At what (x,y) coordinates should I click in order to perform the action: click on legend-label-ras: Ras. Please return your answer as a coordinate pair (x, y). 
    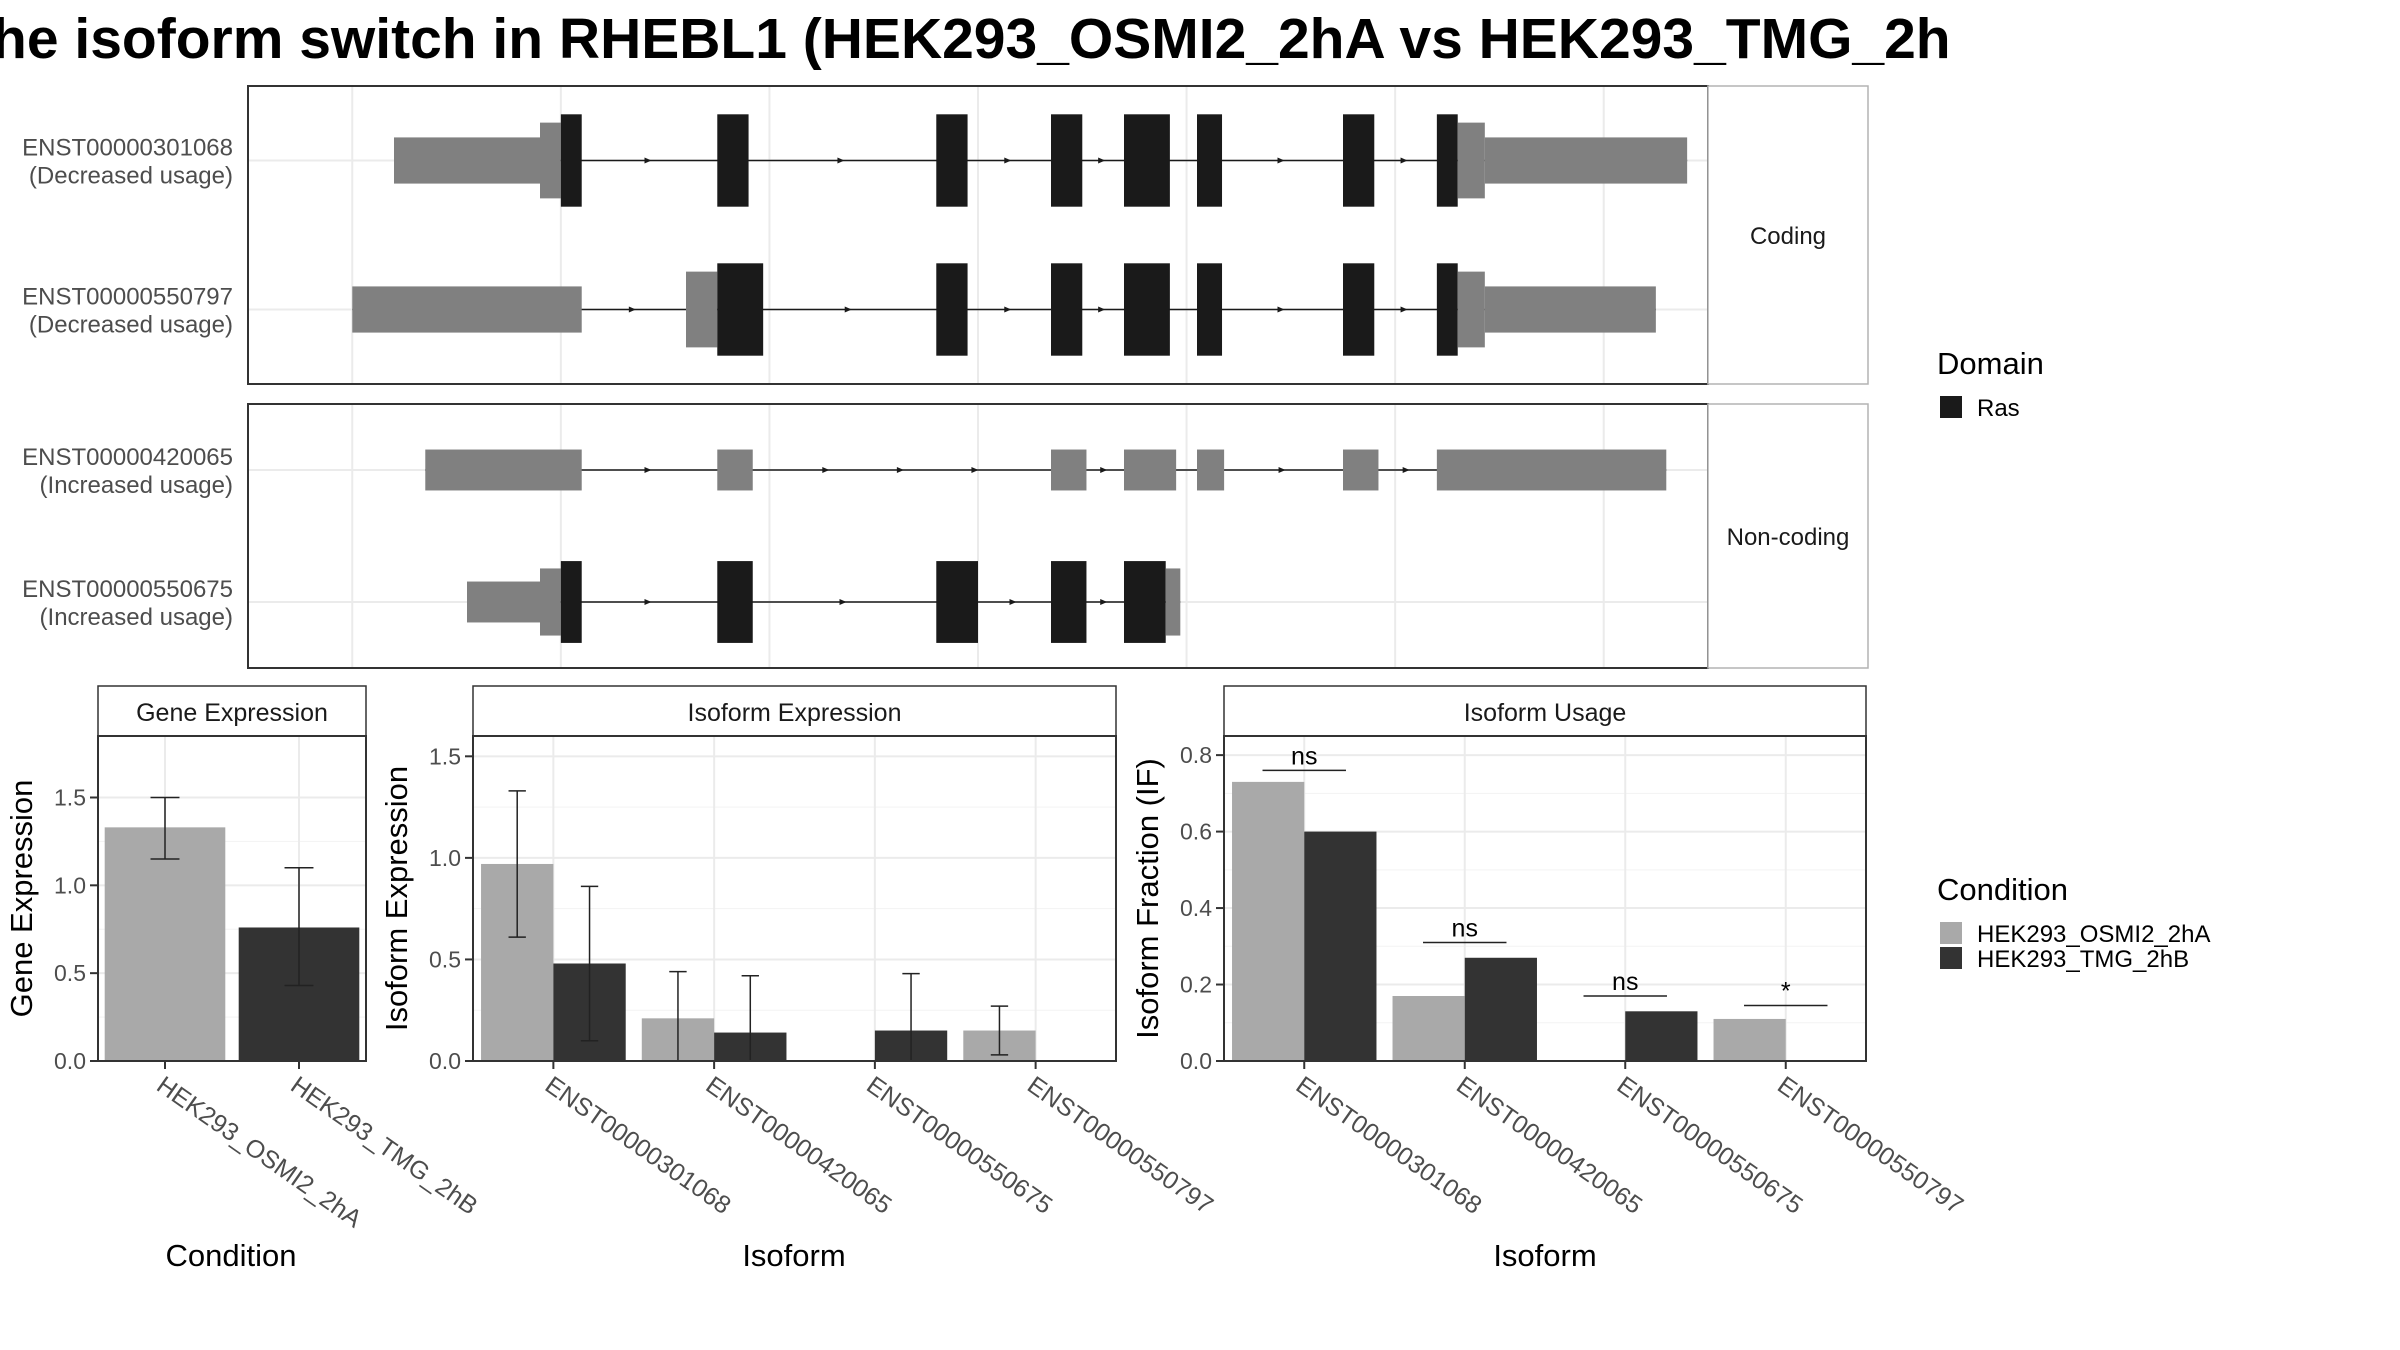
    Looking at the image, I should click on (1998, 408).